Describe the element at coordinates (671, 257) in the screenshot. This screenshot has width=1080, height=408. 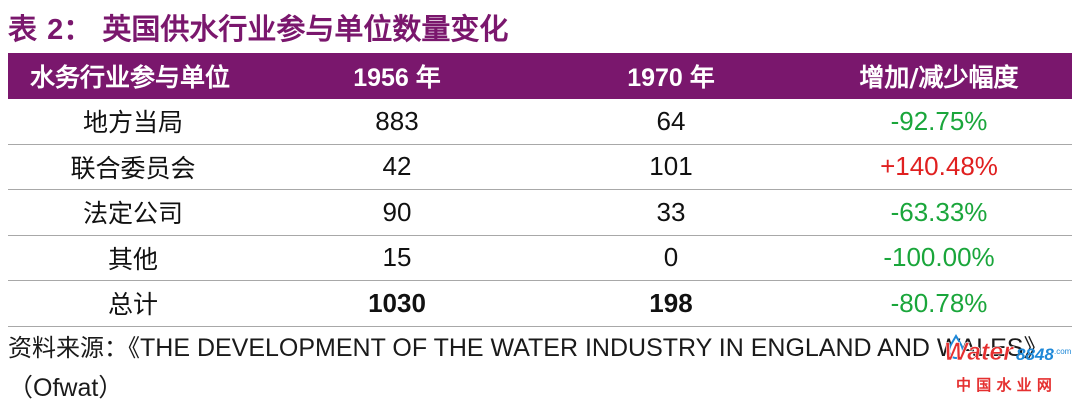
I see `row-1970-value: 0` at that location.